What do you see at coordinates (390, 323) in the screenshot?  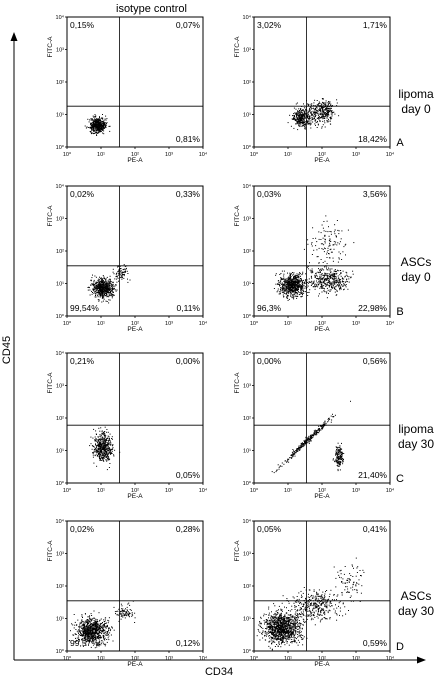 I see `x-tick-label: 10⁴` at bounding box center [390, 323].